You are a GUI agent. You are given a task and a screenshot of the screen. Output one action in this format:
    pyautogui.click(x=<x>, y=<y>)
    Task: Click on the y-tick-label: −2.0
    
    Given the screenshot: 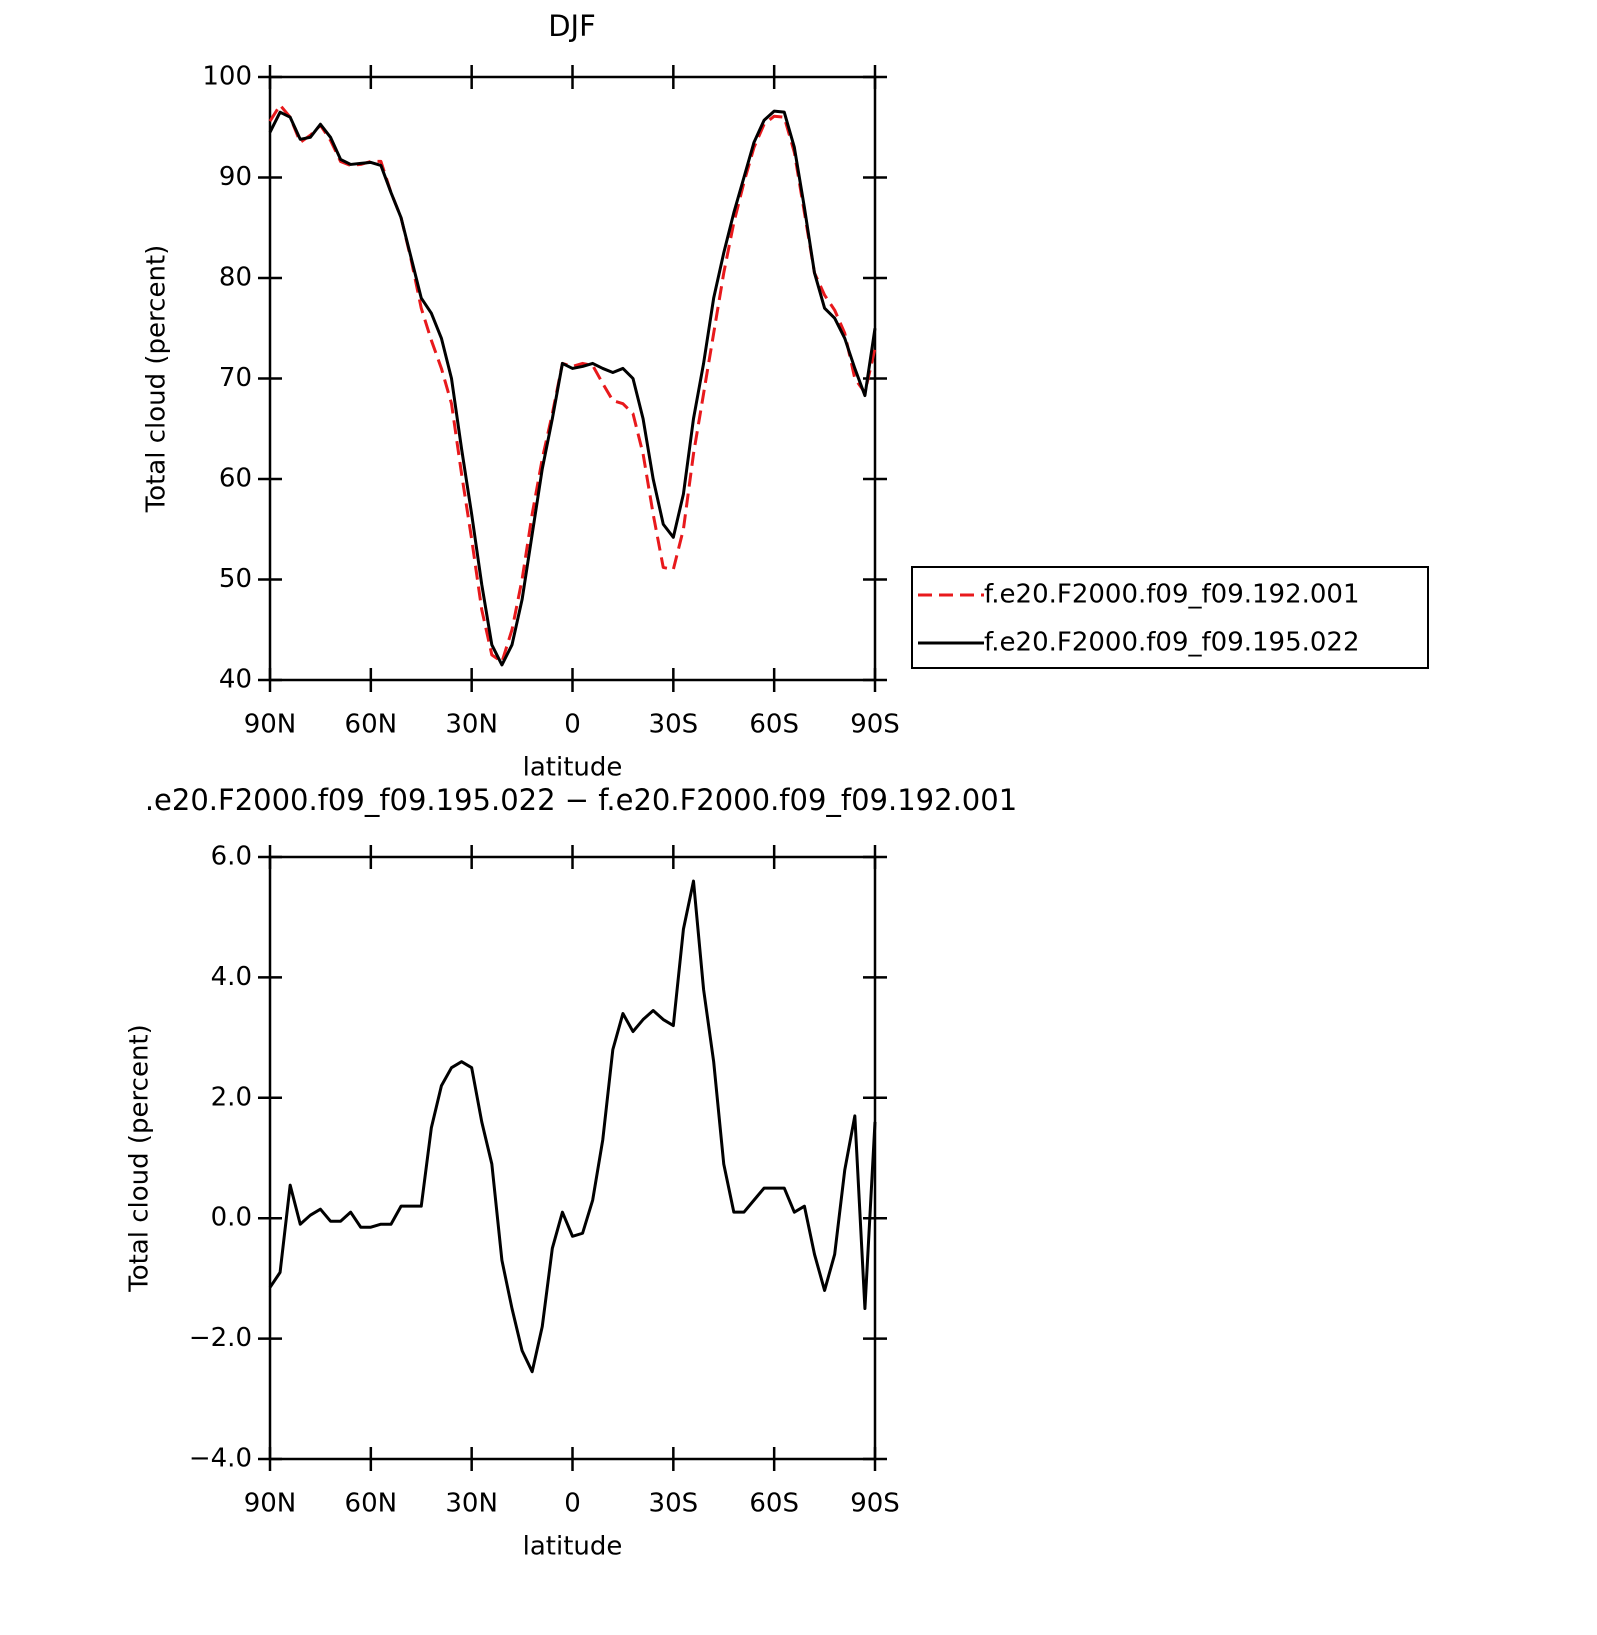 What is the action you would take?
    pyautogui.click(x=220, y=1338)
    